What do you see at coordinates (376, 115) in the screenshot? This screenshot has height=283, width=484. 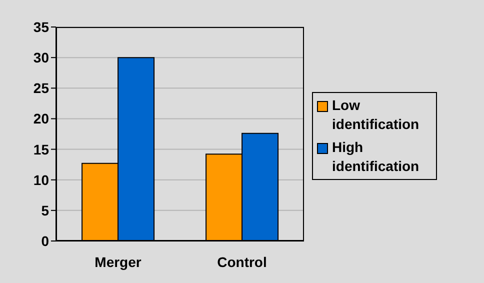 I see `legend-label: Low identification` at bounding box center [376, 115].